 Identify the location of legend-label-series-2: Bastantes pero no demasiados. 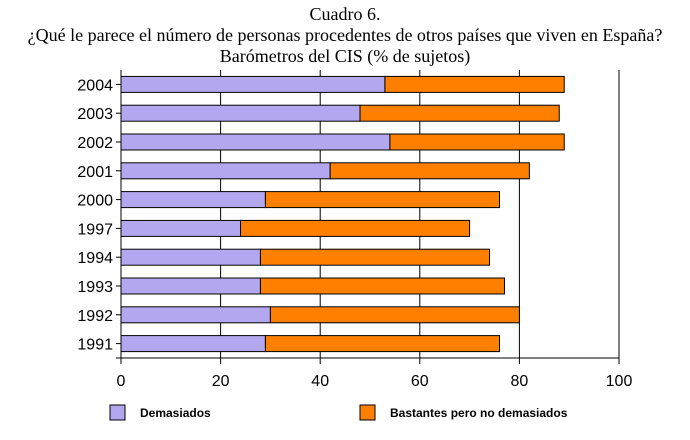
(479, 413).